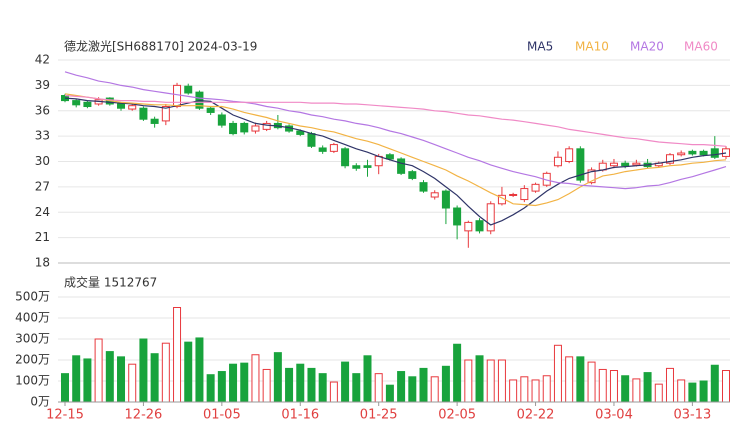 This screenshot has width=740, height=440. Describe the element at coordinates (42, 186) in the screenshot. I see `y-tick-label: 27` at that location.